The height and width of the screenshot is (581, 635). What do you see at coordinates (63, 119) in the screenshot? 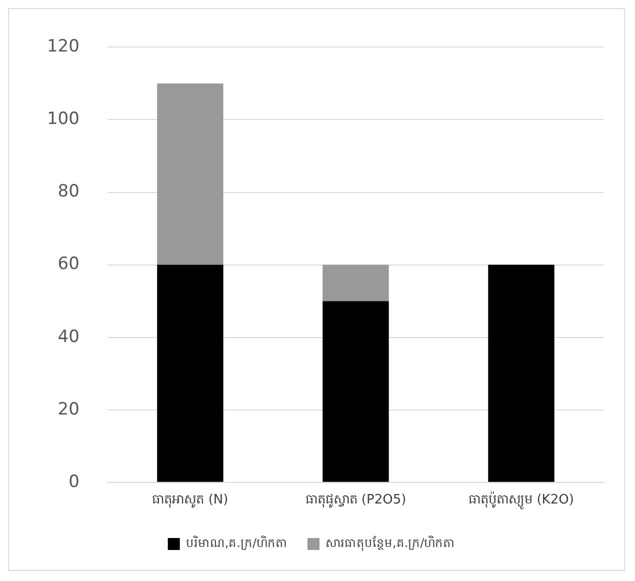
I see `y-tick-label: 100` at bounding box center [63, 119].